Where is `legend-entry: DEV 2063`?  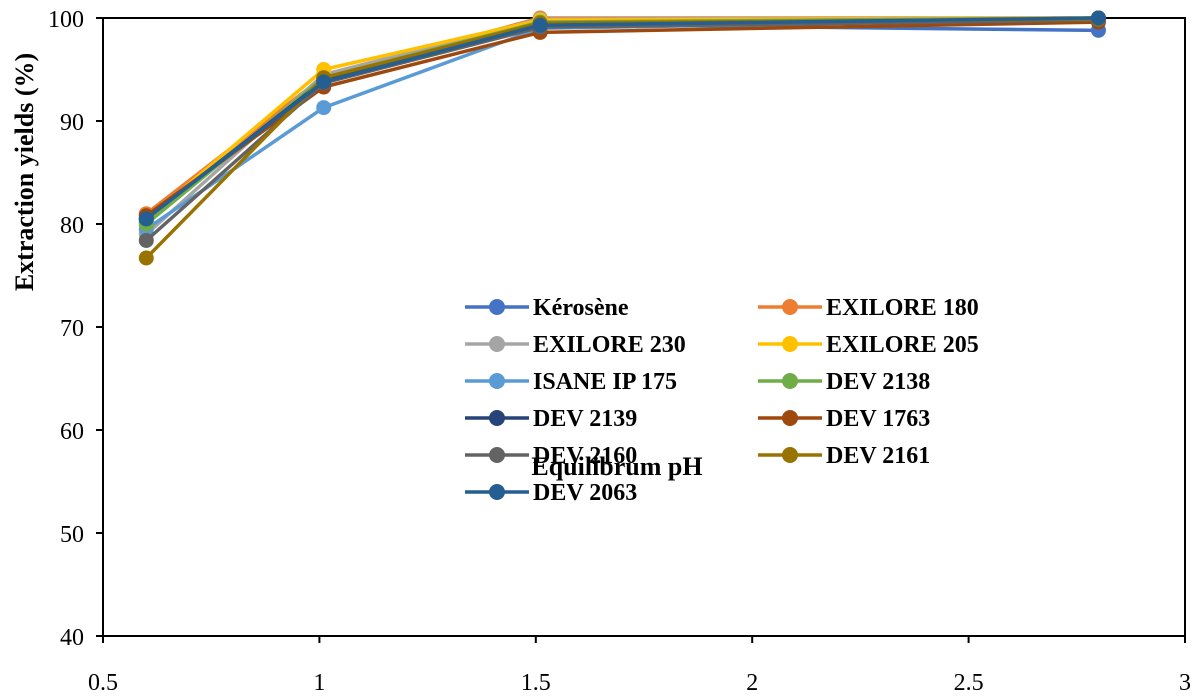 legend-entry: DEV 2063 is located at coordinates (551, 493).